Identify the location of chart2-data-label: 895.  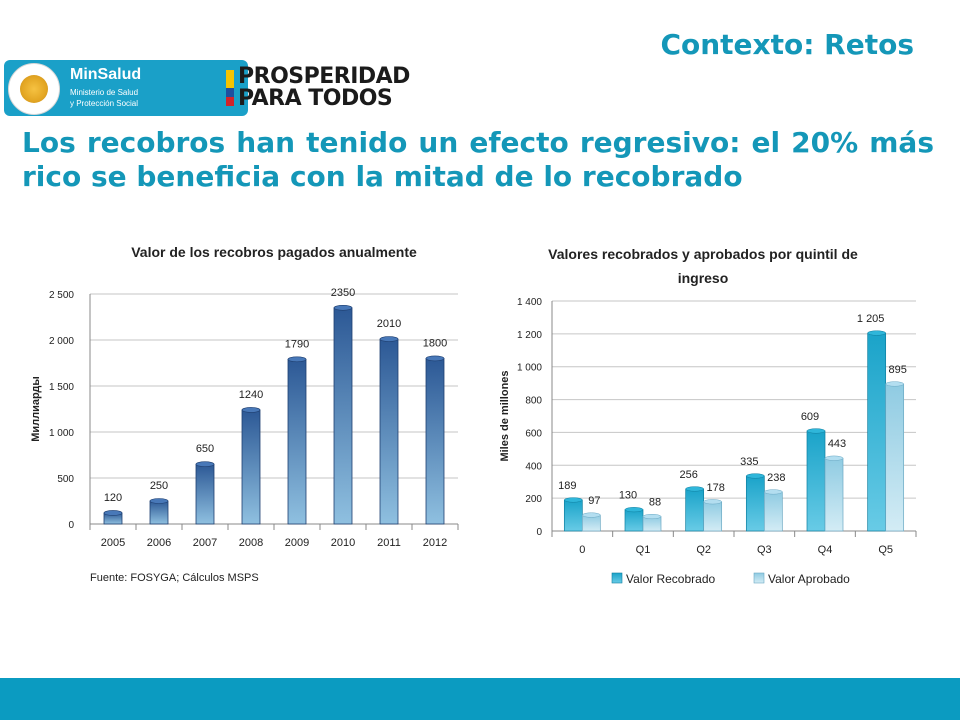
(897, 370).